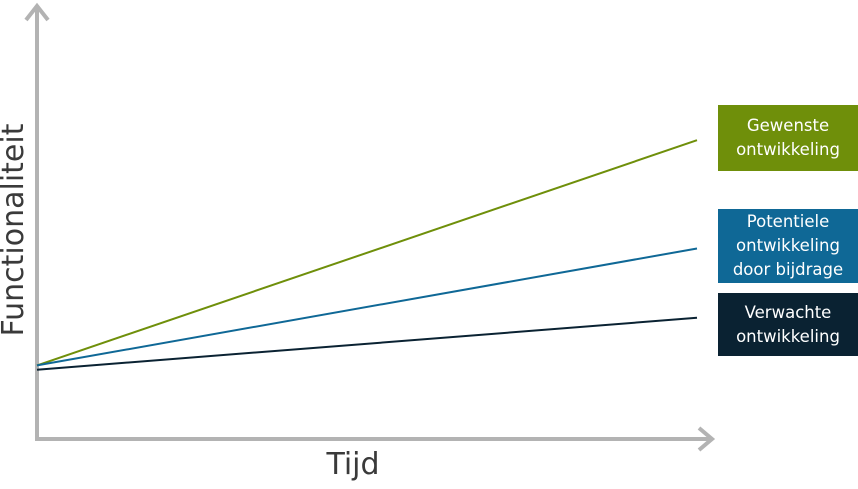 This screenshot has width=858, height=489. I want to click on legend-label: Verwachte ontwikkeling, so click(788, 324).